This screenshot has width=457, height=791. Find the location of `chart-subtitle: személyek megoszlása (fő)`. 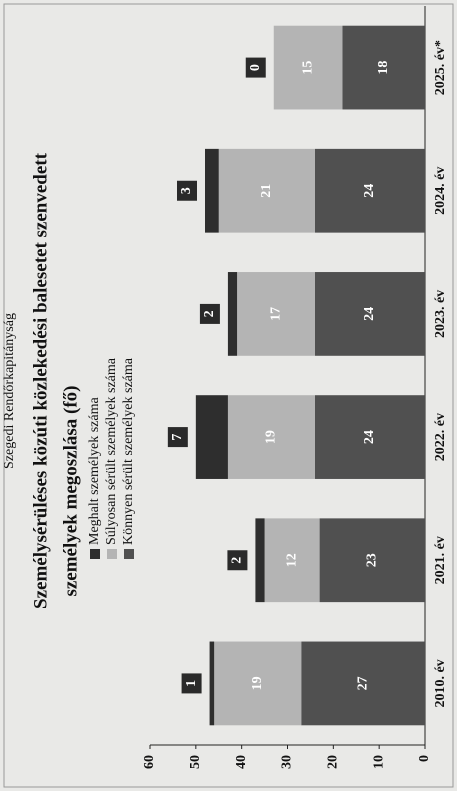

chart-subtitle: személyek megoszlása (fő) is located at coordinates (70, 490).